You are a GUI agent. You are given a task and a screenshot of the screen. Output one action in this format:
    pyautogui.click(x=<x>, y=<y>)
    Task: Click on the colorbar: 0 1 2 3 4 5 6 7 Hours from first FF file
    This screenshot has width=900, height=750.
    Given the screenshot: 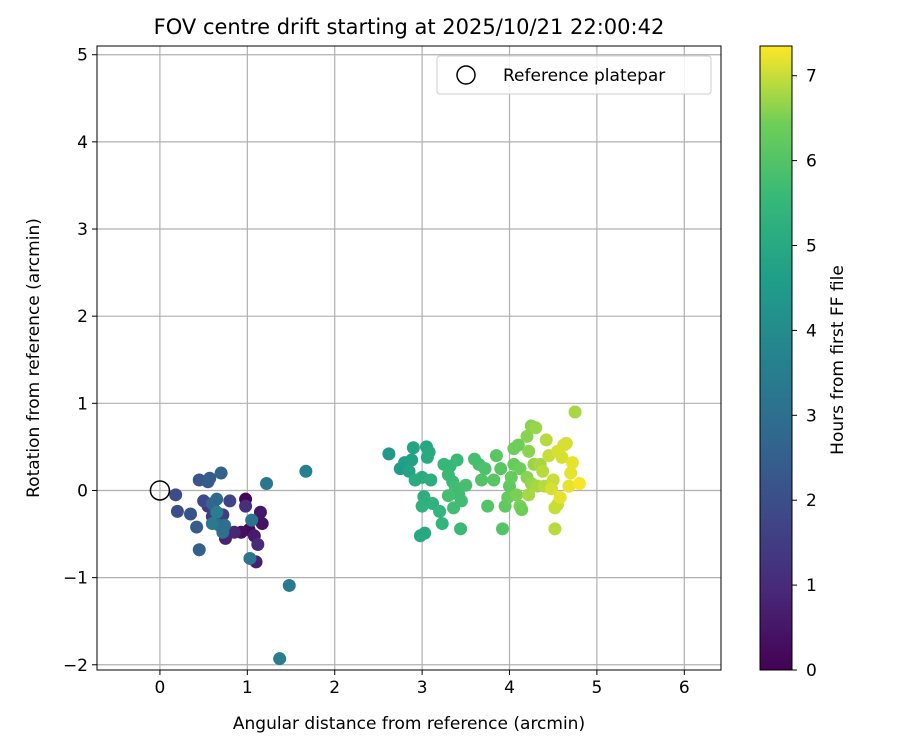 What is the action you would take?
    pyautogui.click(x=803, y=363)
    